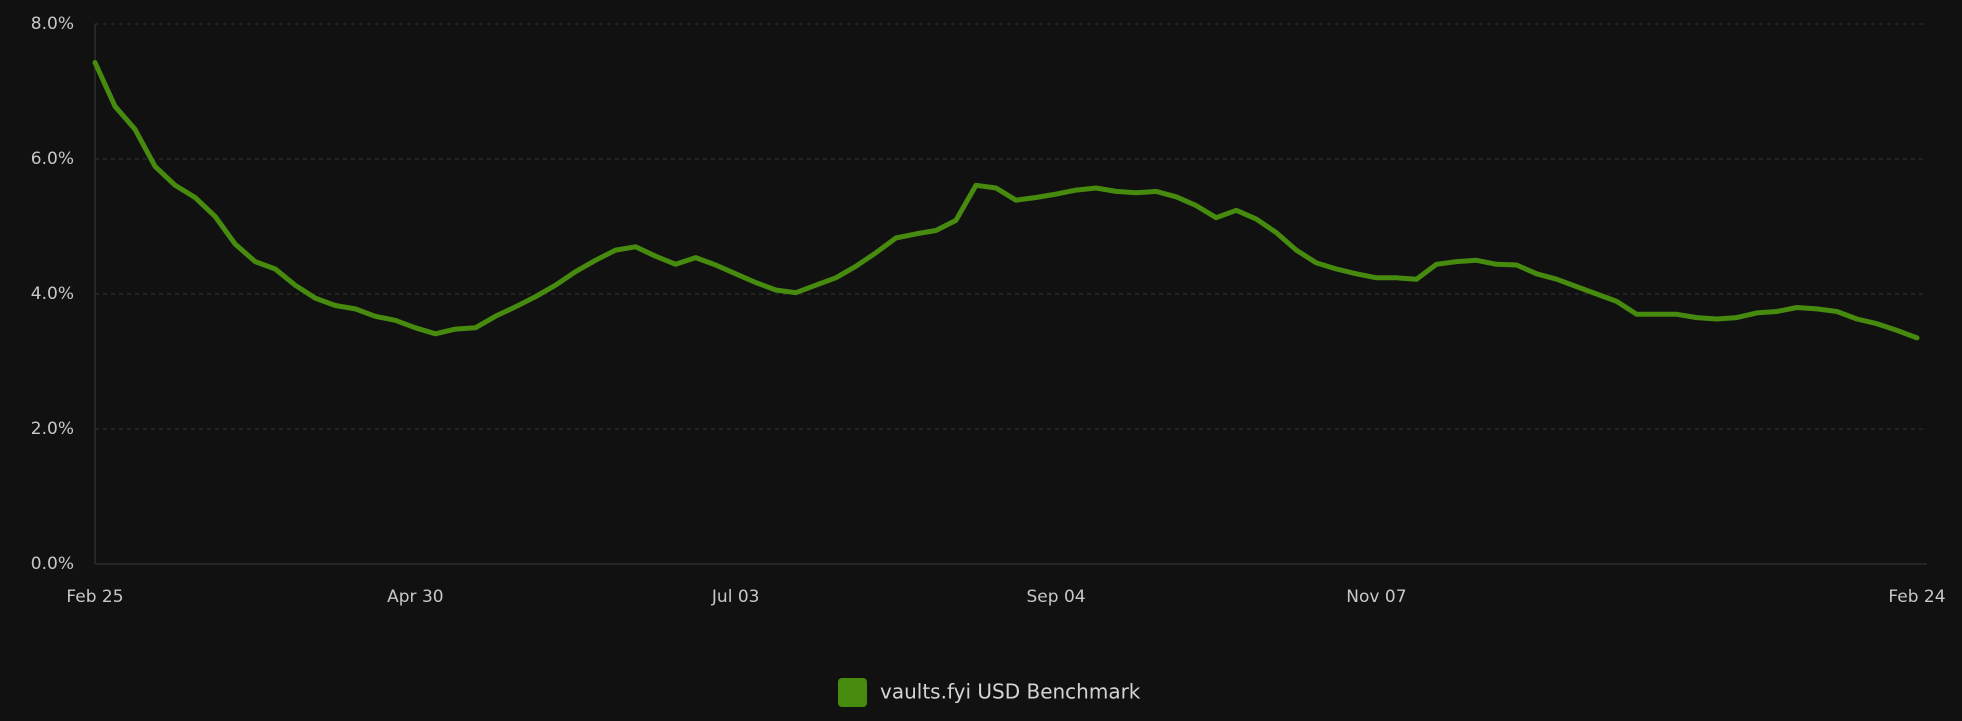 This screenshot has height=721, width=1962. What do you see at coordinates (52, 294) in the screenshot?
I see `y-tick-label: 4.0%` at bounding box center [52, 294].